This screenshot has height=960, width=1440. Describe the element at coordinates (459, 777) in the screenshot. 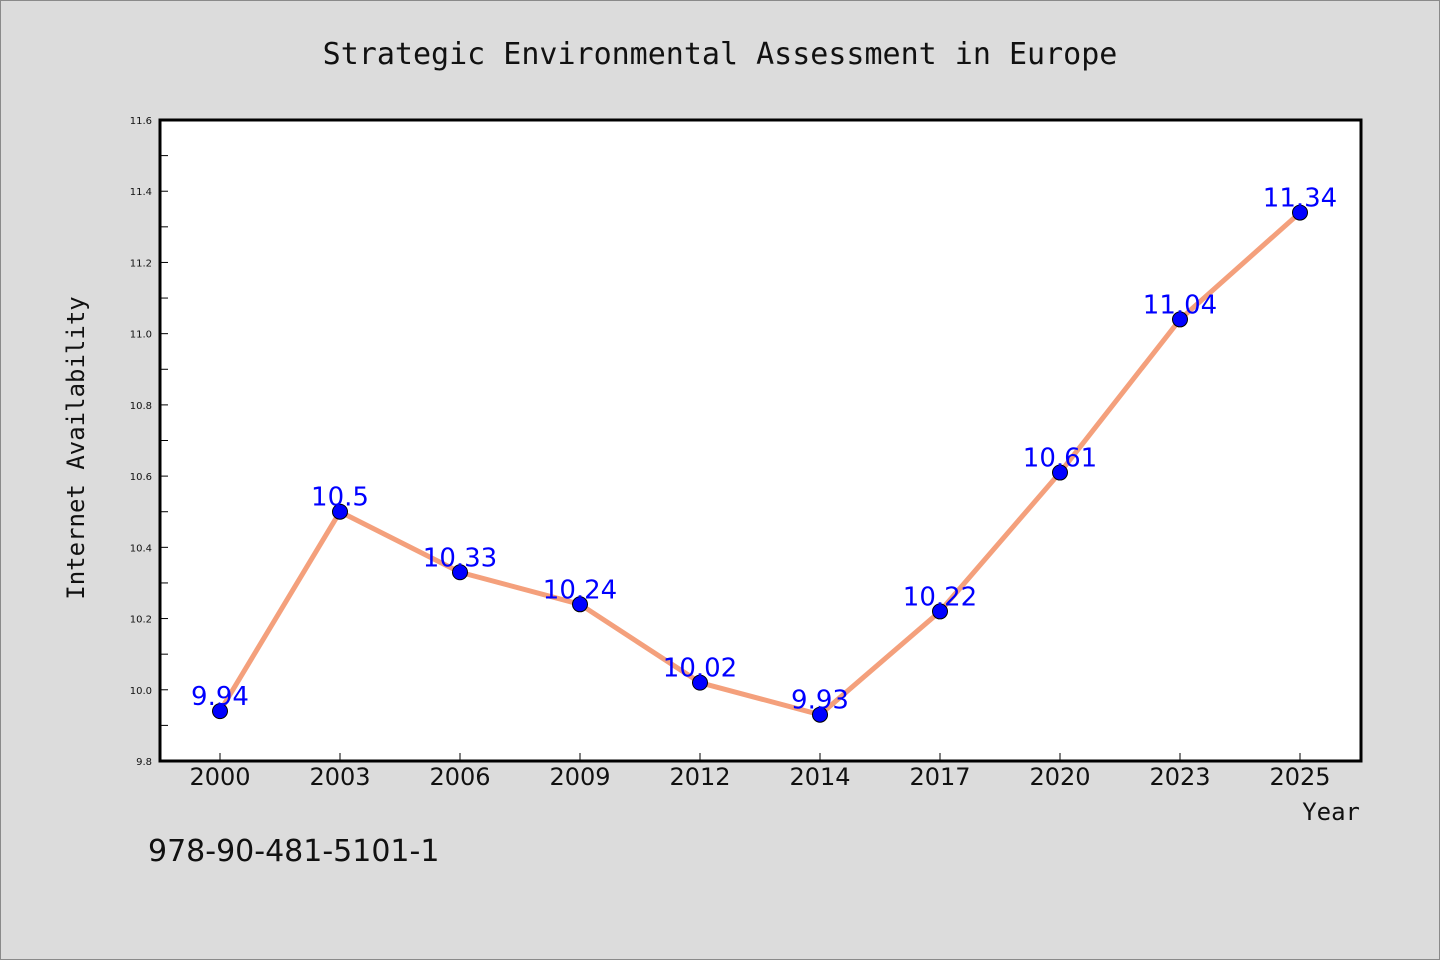

I see `x-tick-label: 2006` at that location.